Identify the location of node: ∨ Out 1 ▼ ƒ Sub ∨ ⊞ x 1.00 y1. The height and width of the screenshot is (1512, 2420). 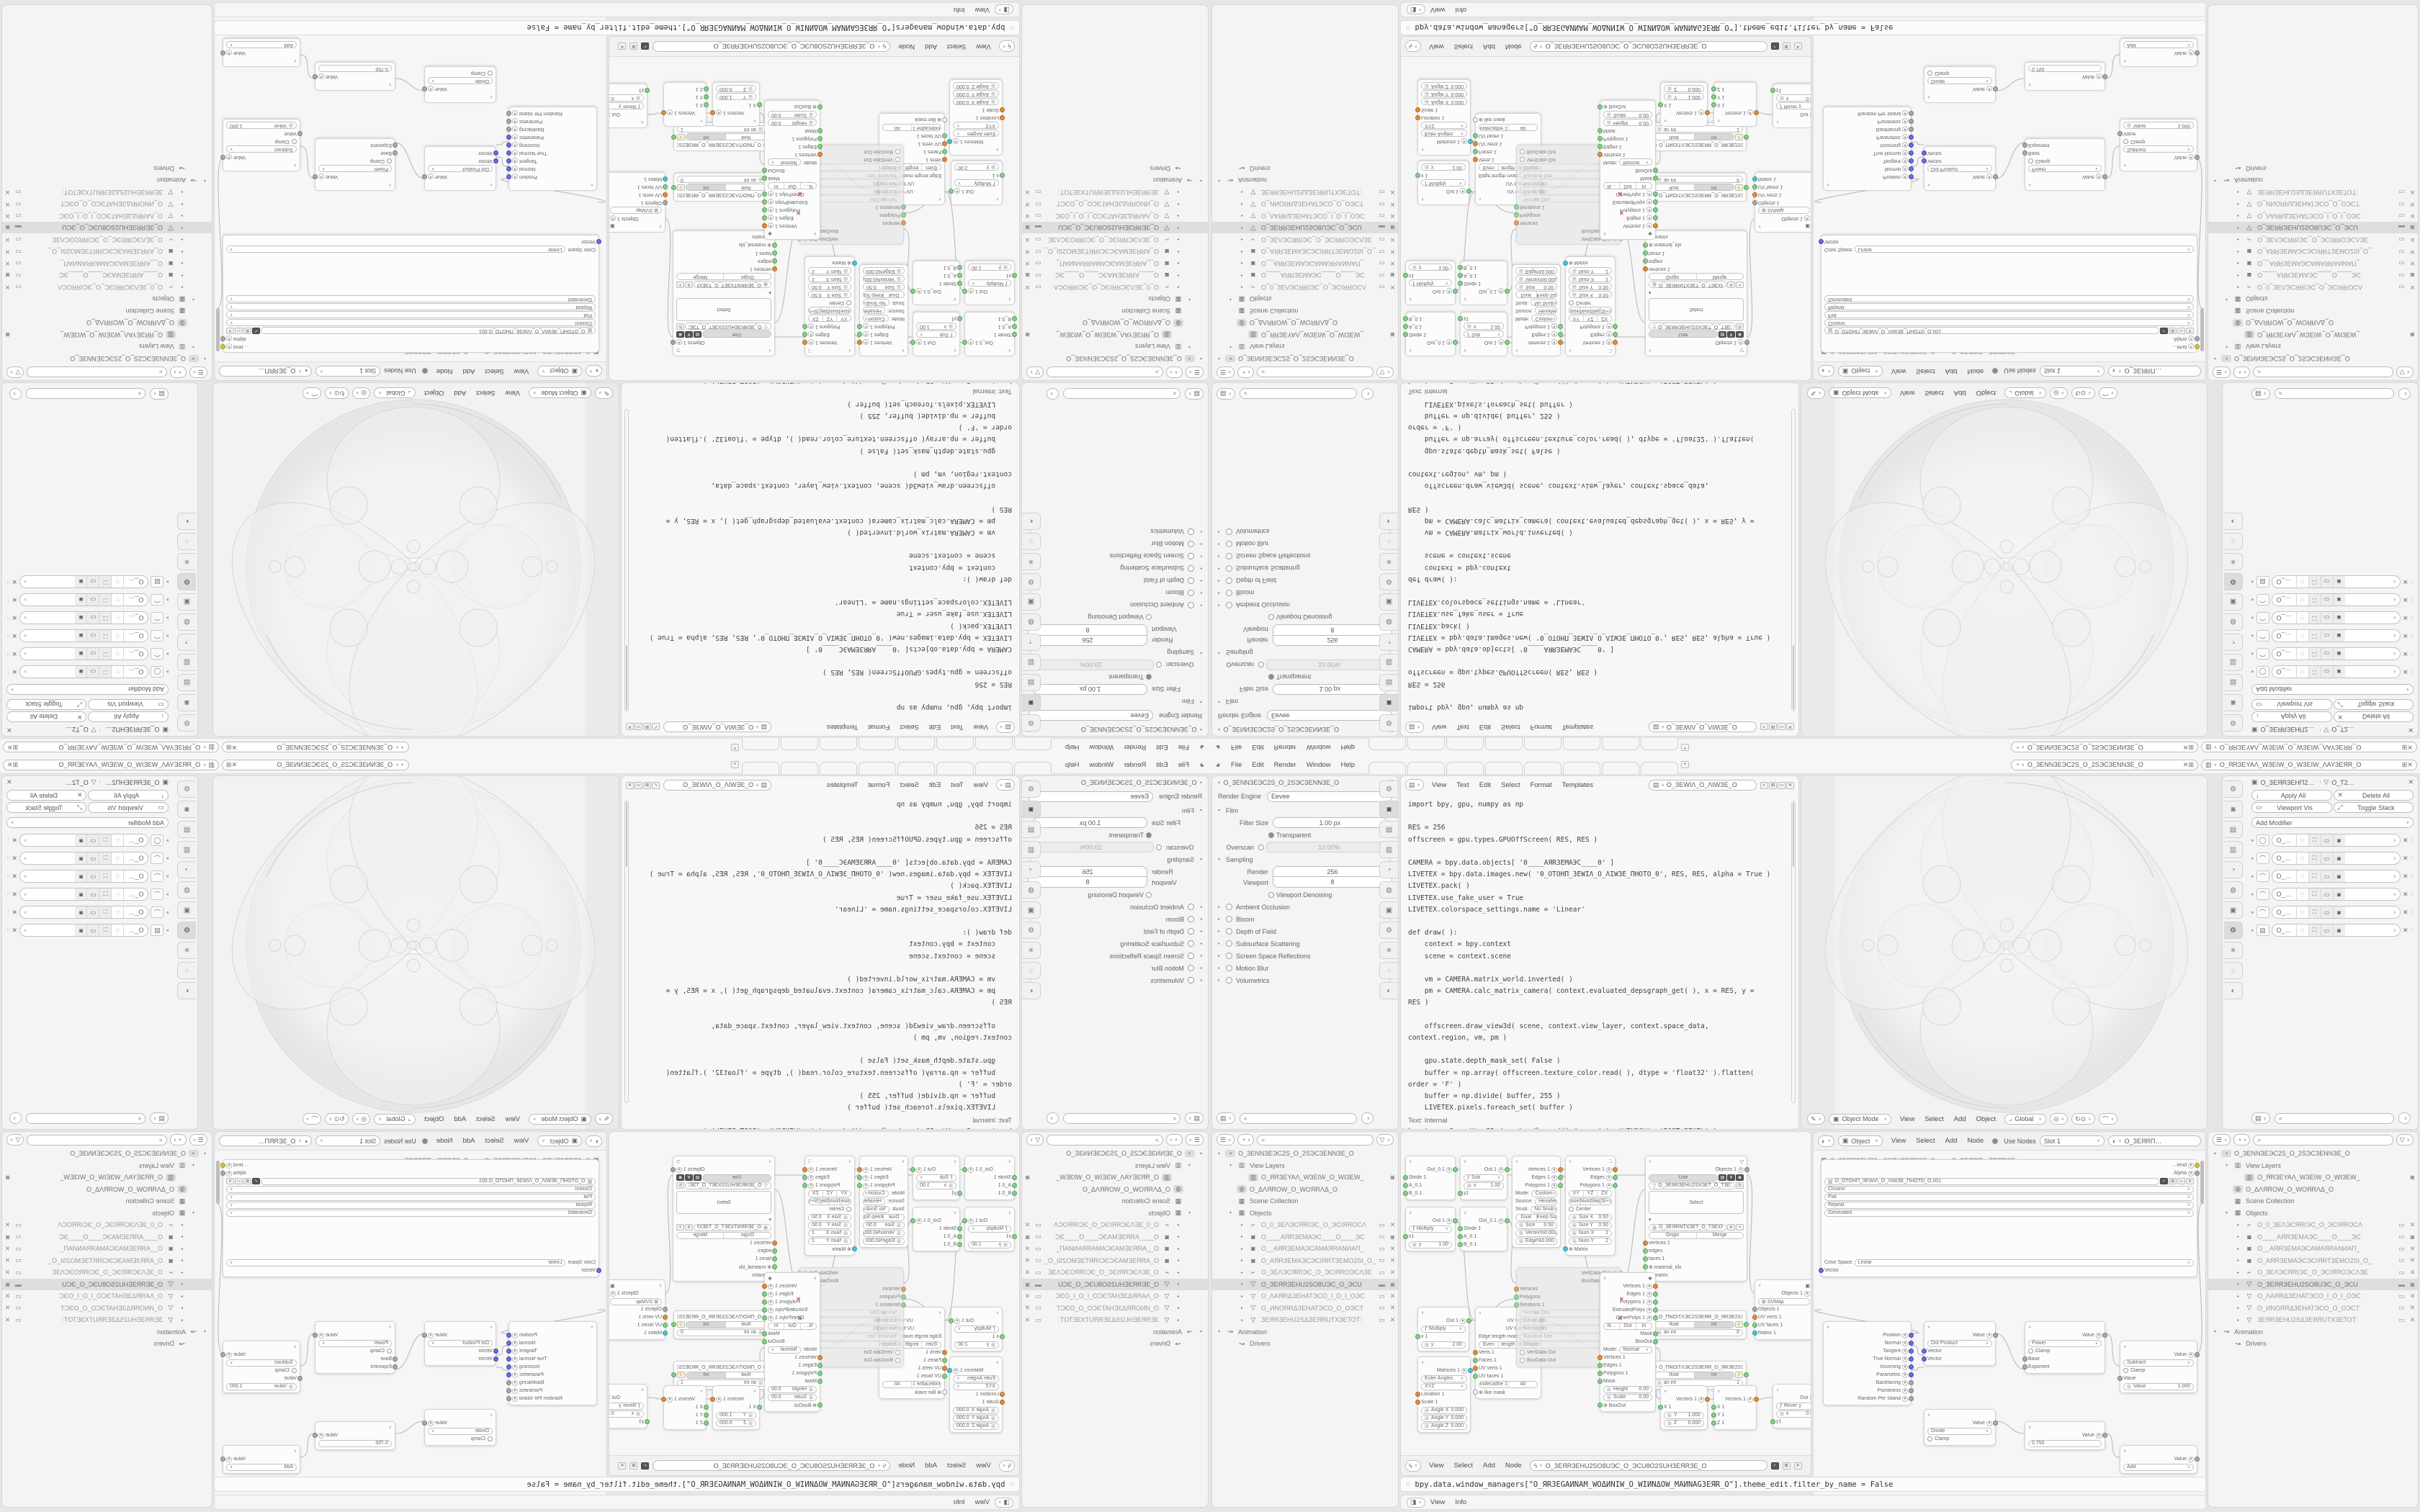
(936, 334).